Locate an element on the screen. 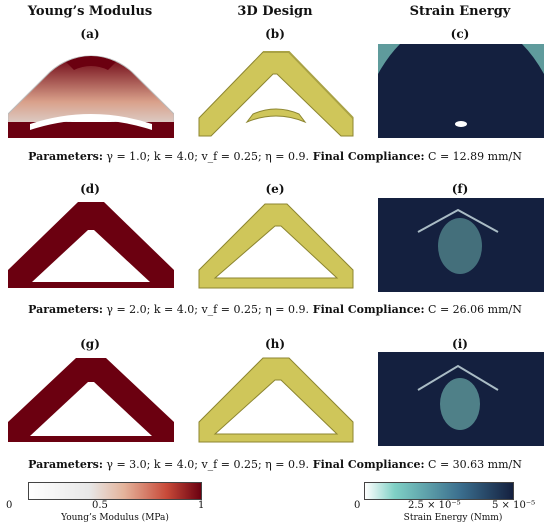  youngs-modulus-map-g is located at coordinates (91, 400).